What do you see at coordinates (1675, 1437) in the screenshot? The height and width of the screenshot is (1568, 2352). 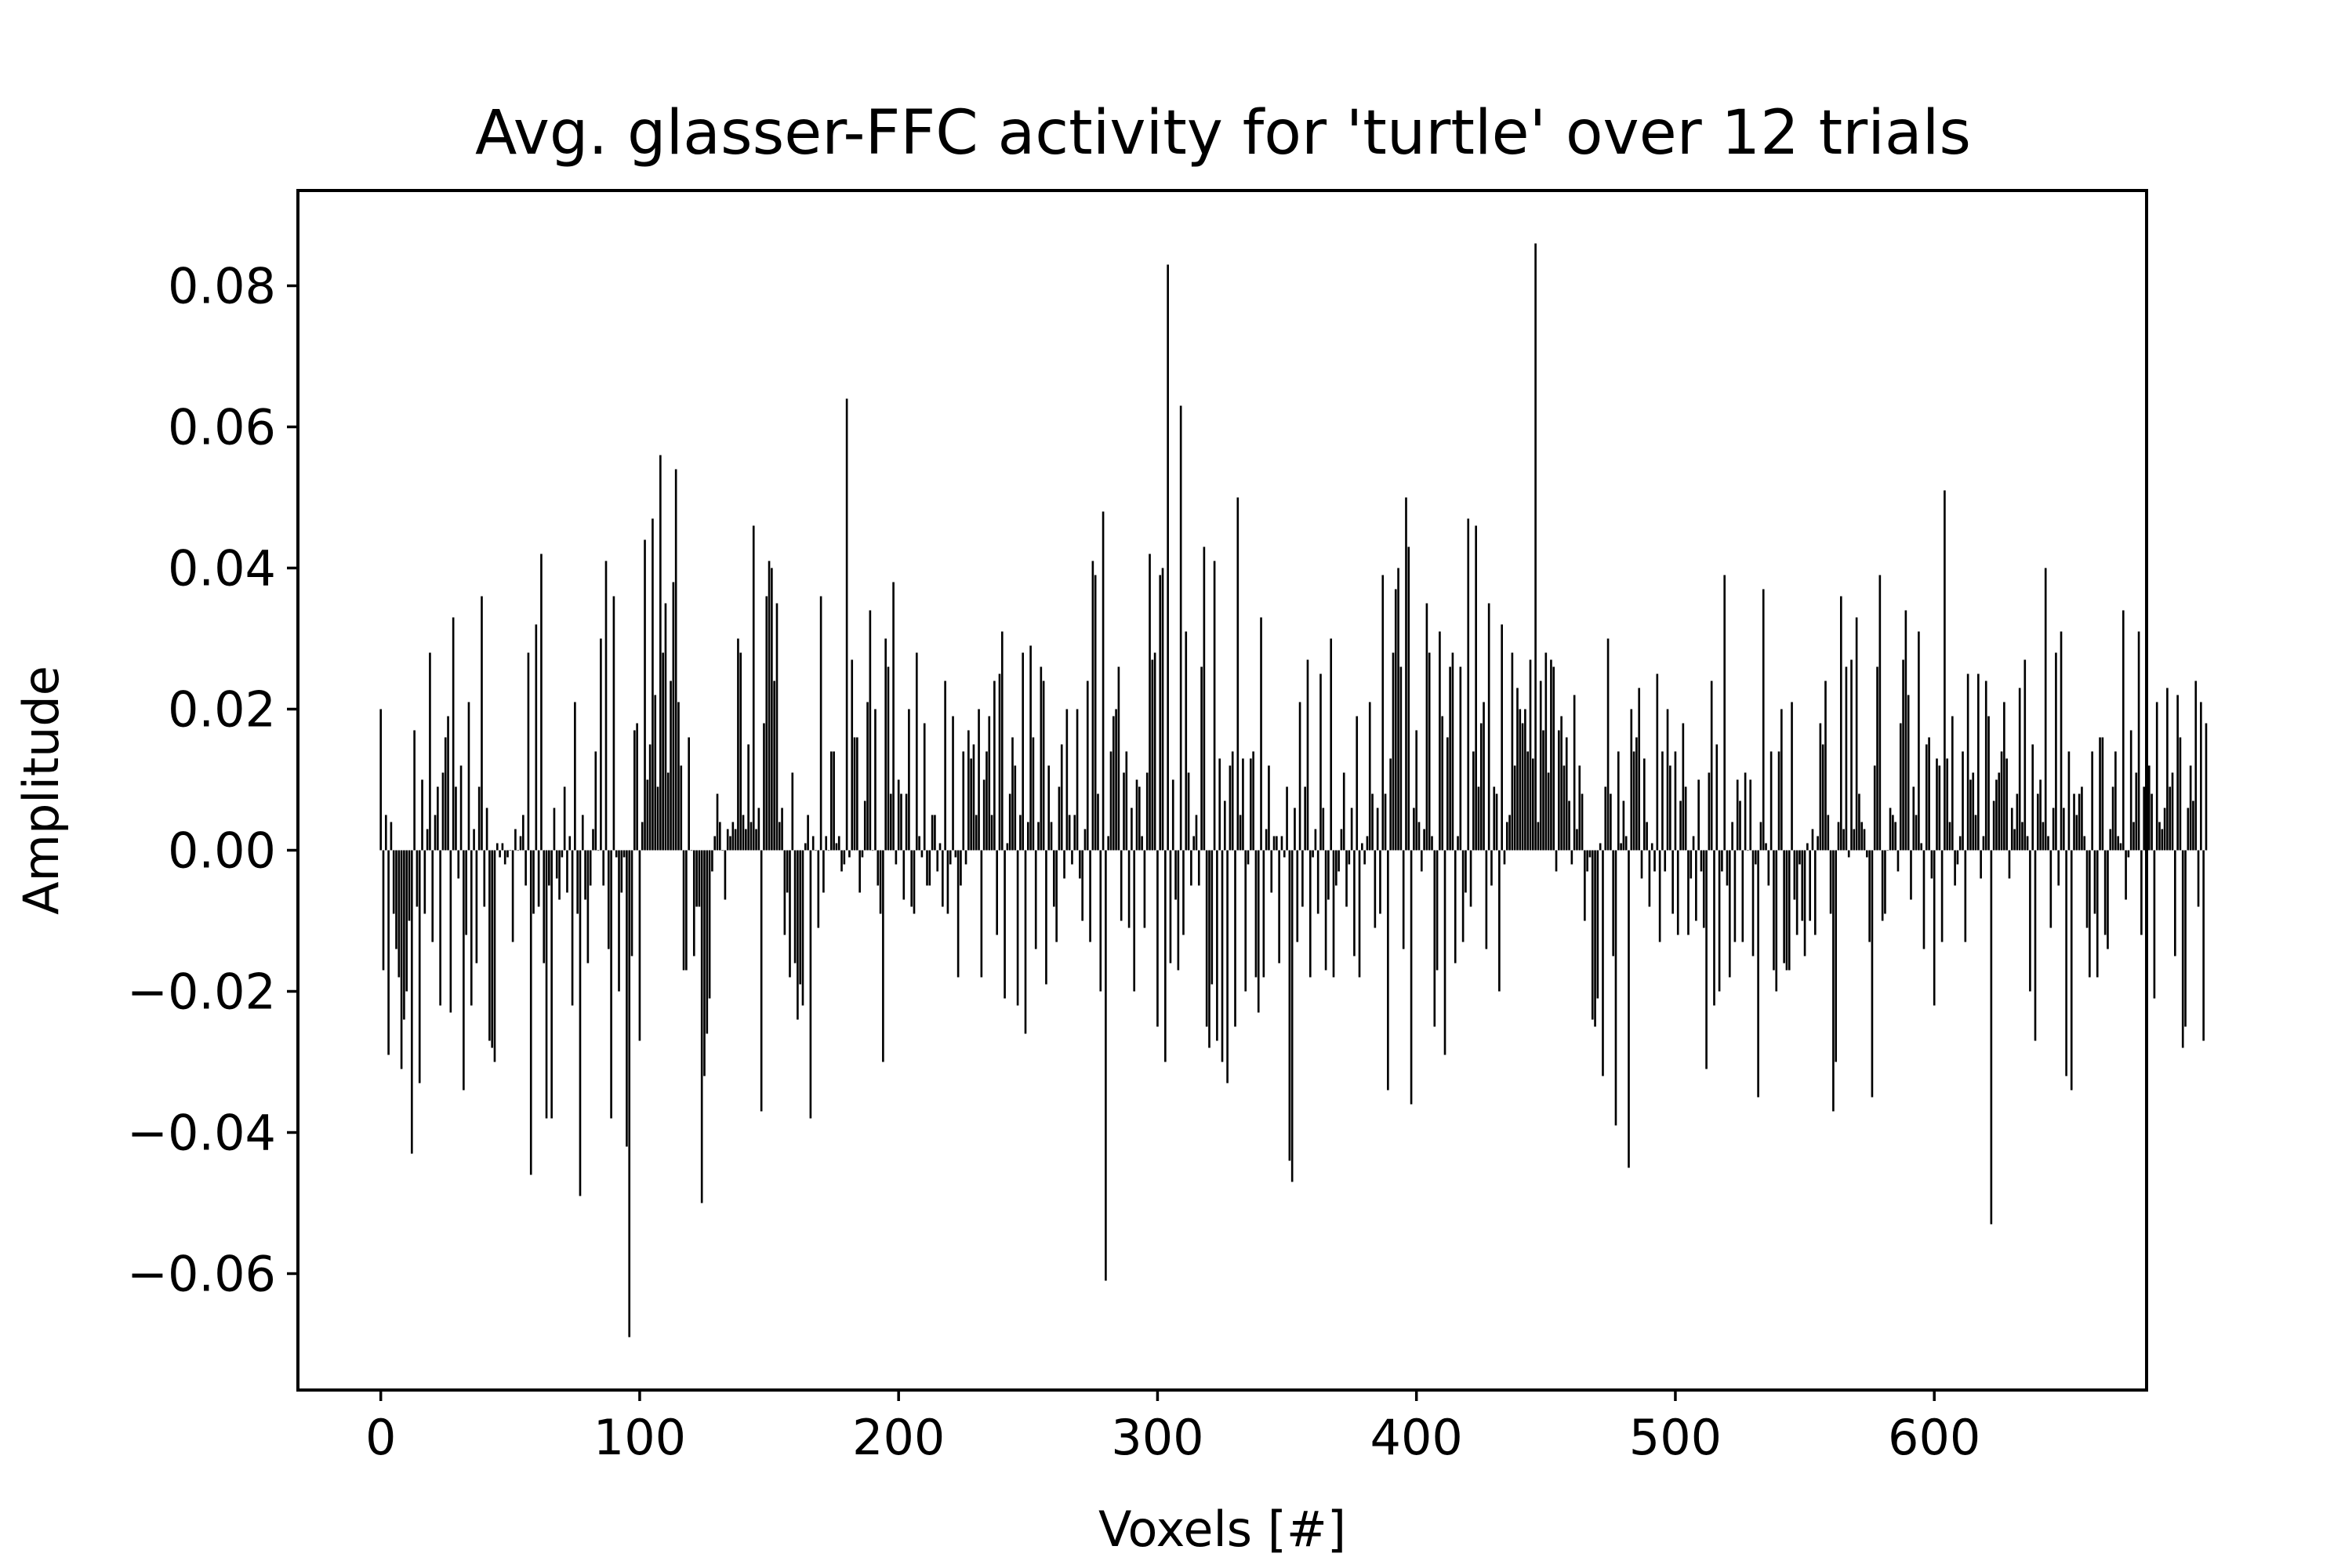 I see `x-tick-label: 500` at bounding box center [1675, 1437].